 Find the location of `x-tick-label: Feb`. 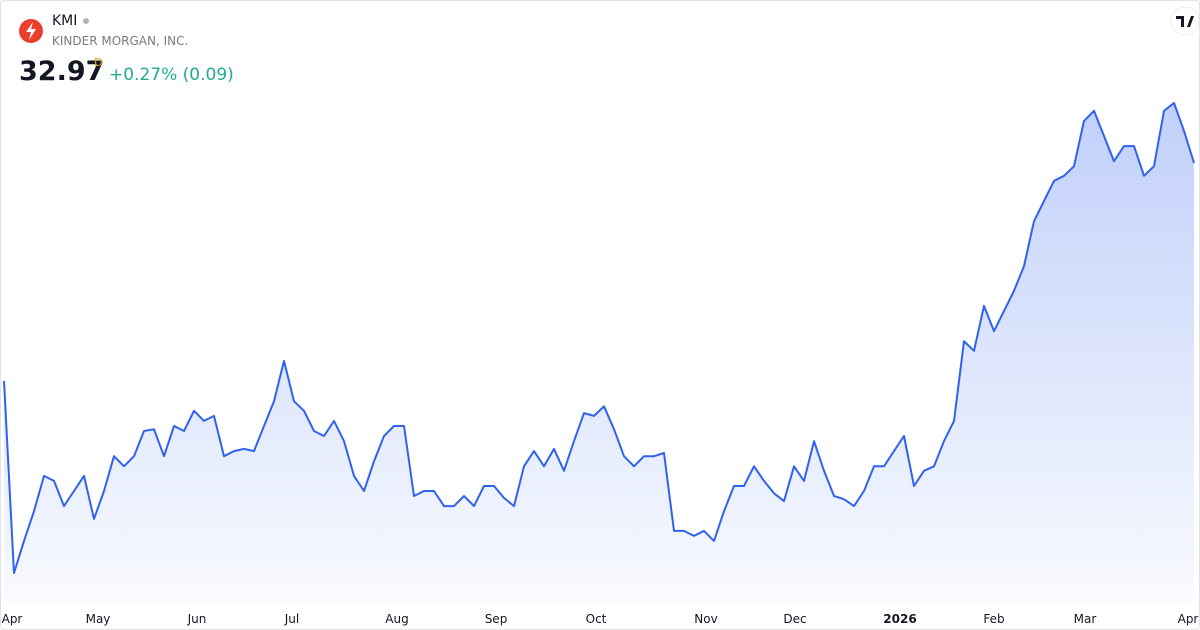

x-tick-label: Feb is located at coordinates (993, 619).